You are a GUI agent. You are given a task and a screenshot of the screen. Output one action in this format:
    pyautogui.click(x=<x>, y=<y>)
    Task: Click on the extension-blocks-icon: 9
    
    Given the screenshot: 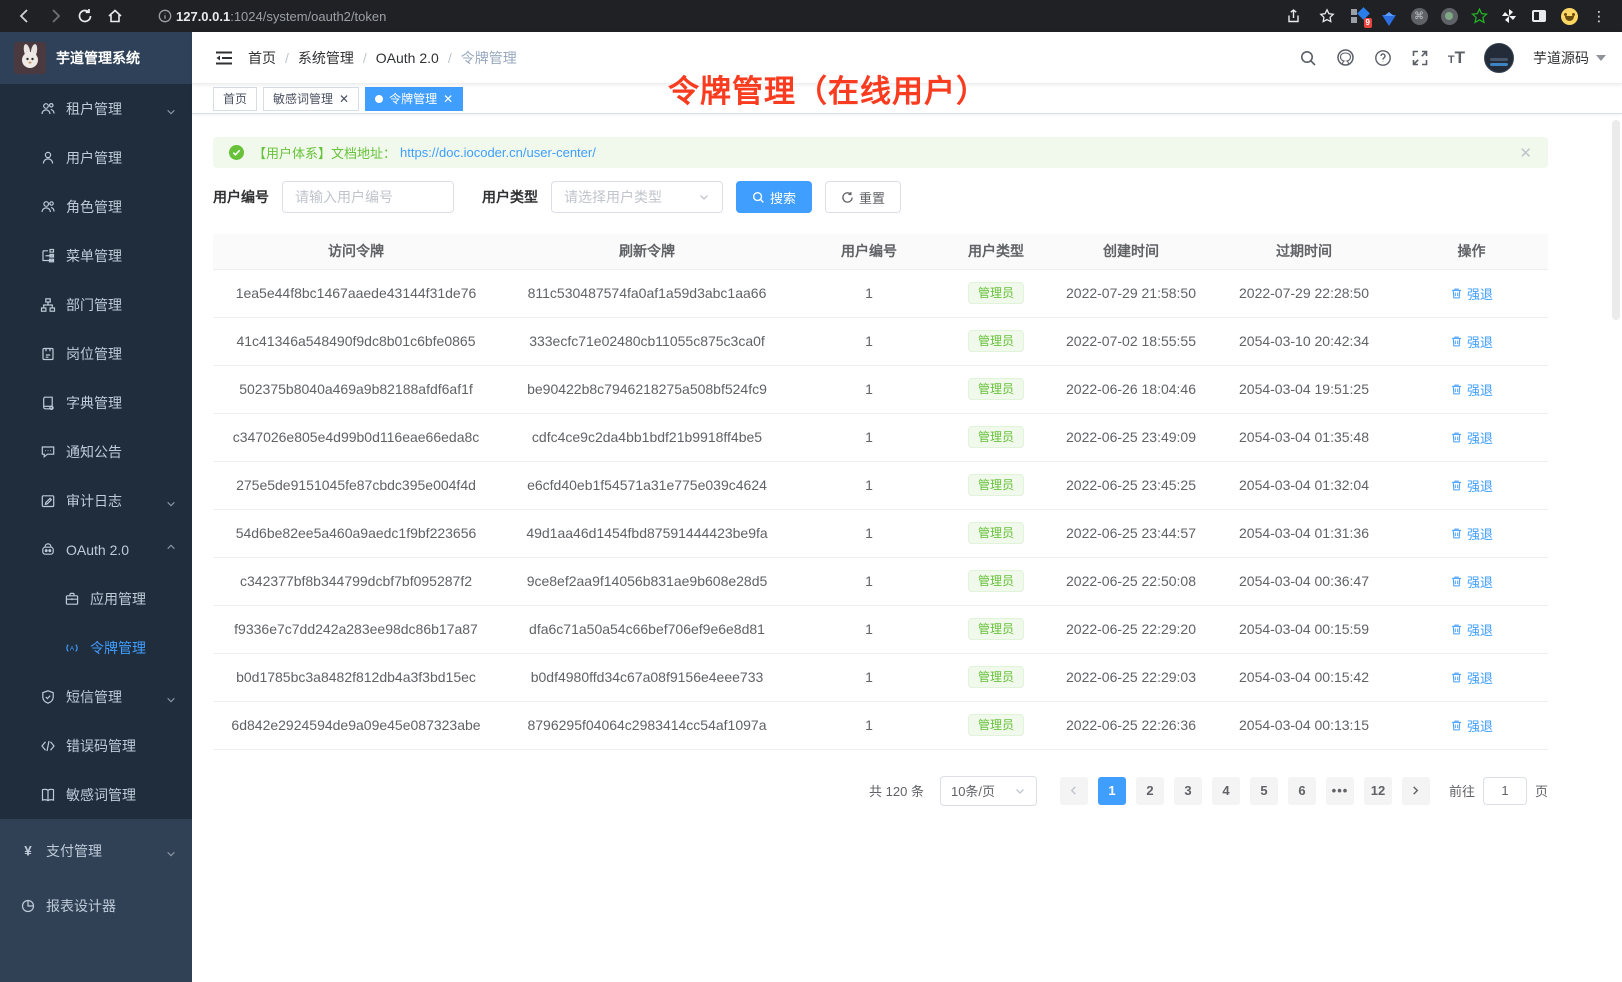 What is the action you would take?
    pyautogui.click(x=1359, y=16)
    